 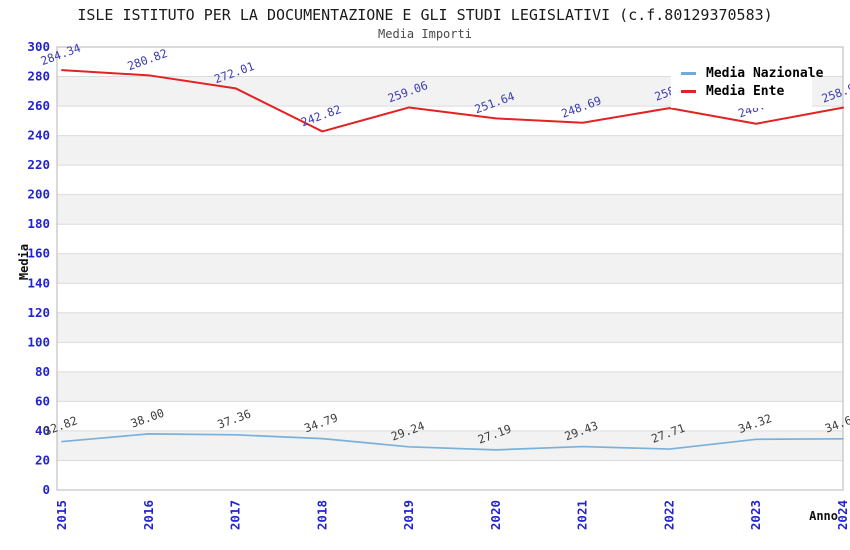 What do you see at coordinates (38, 135) in the screenshot?
I see `y-tick-label: 240` at bounding box center [38, 135].